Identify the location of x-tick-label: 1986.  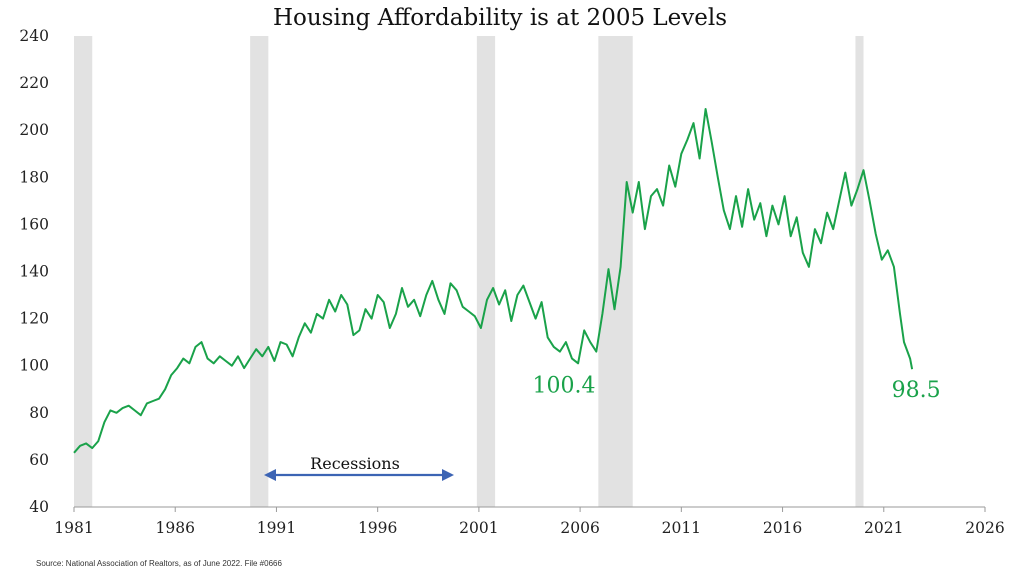
(174, 528).